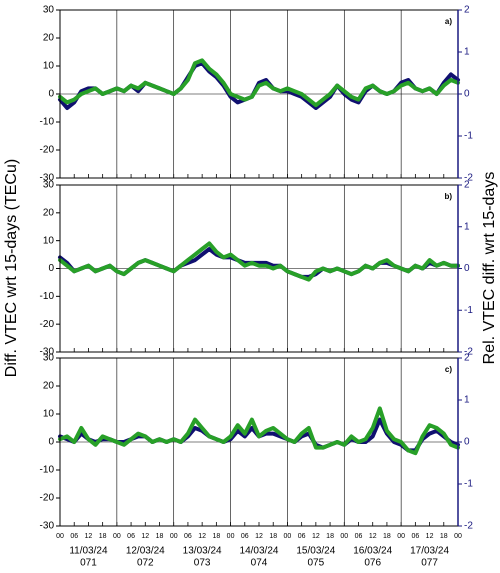 This screenshot has width=500, height=573. Describe the element at coordinates (11, 268) in the screenshot. I see `y-axis-label: Diff. VTEC wrt 15-days (TECu)` at that location.